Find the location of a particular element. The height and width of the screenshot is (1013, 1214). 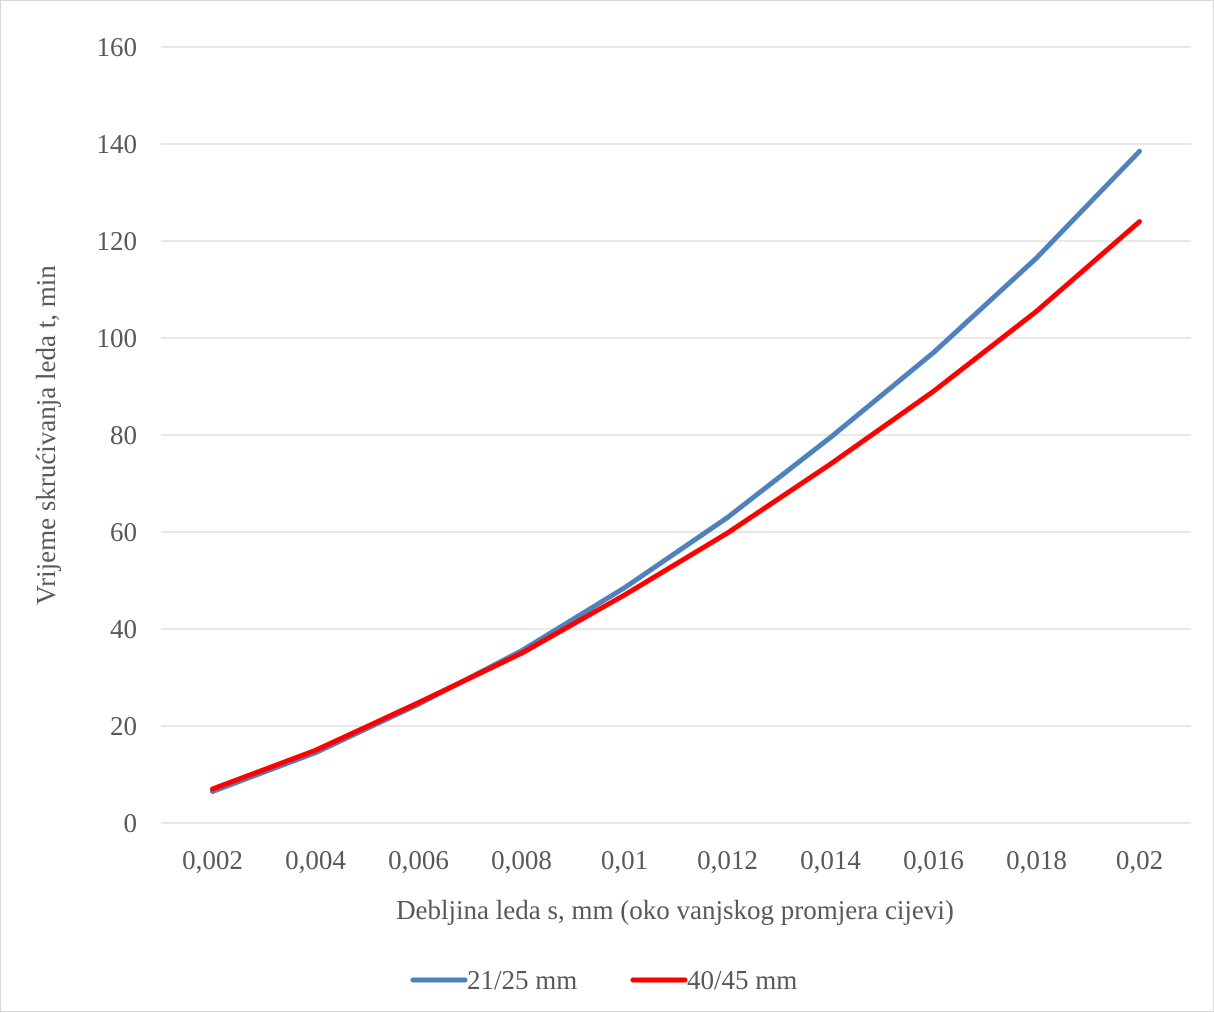

x-tick-label: 0,006 is located at coordinates (418, 860).